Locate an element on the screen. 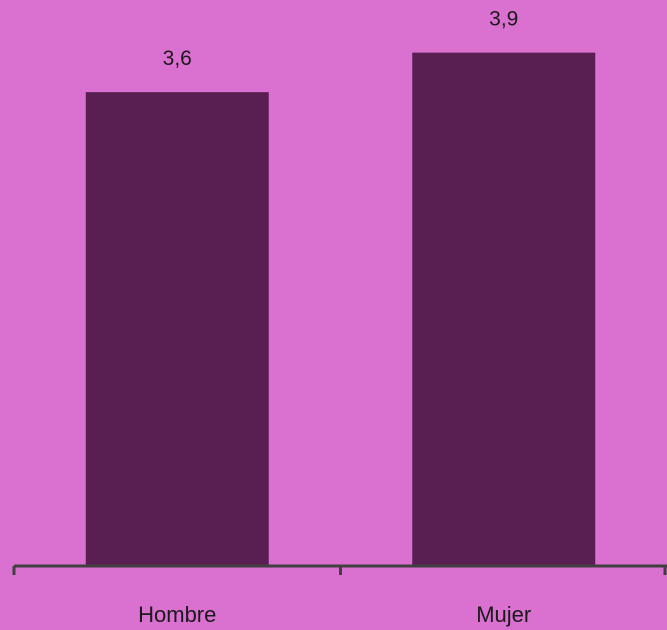  tick-label-hombre: Hombre is located at coordinates (177, 614).